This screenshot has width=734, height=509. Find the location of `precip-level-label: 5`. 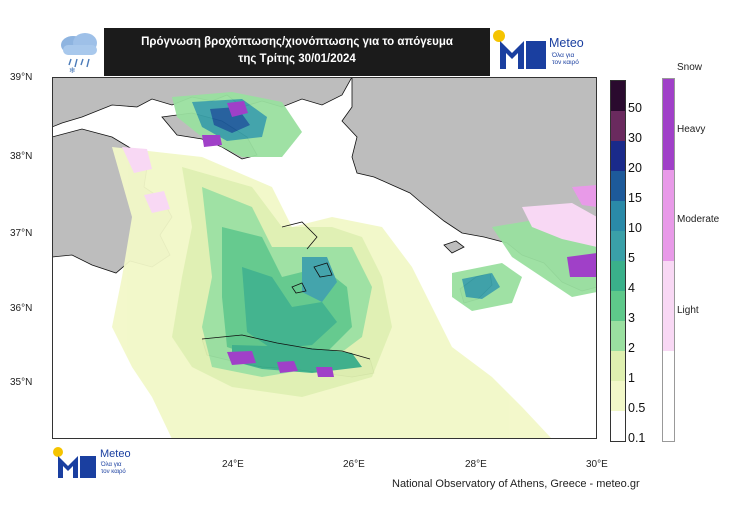

precip-level-label: 5 is located at coordinates (631, 258).